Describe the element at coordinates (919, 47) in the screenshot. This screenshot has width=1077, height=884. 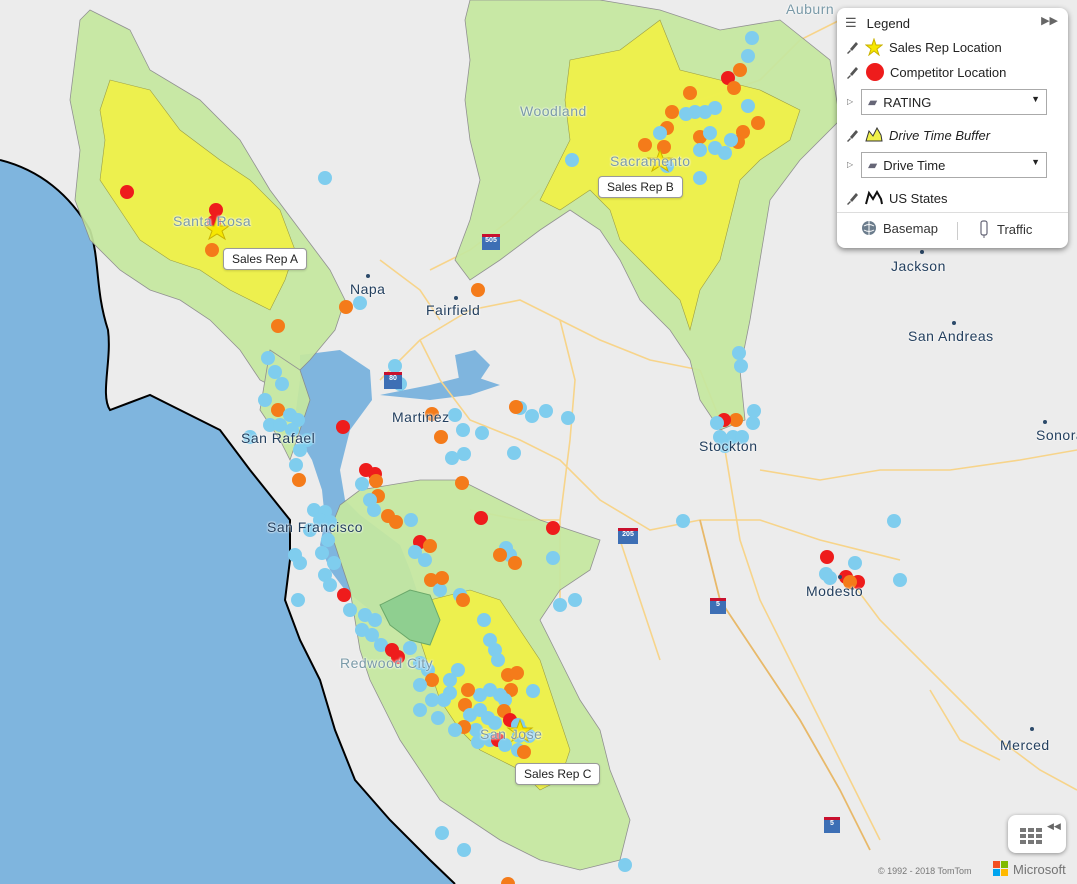
I see `legend-layer-sales-rep: Sales Rep Location` at that location.